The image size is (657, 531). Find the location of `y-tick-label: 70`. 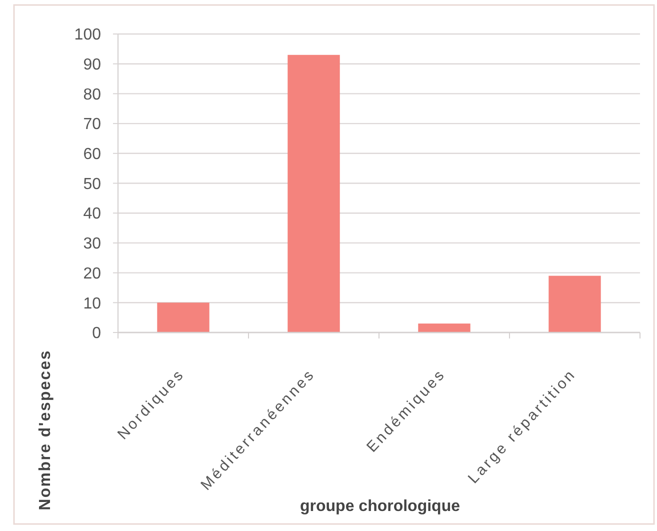

y-tick-label: 70 is located at coordinates (92, 125).